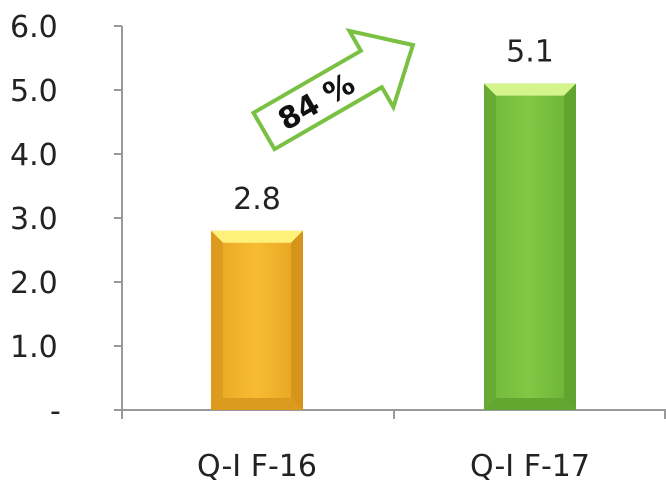  What do you see at coordinates (34, 347) in the screenshot?
I see `y-tick-label: 1.0` at bounding box center [34, 347].